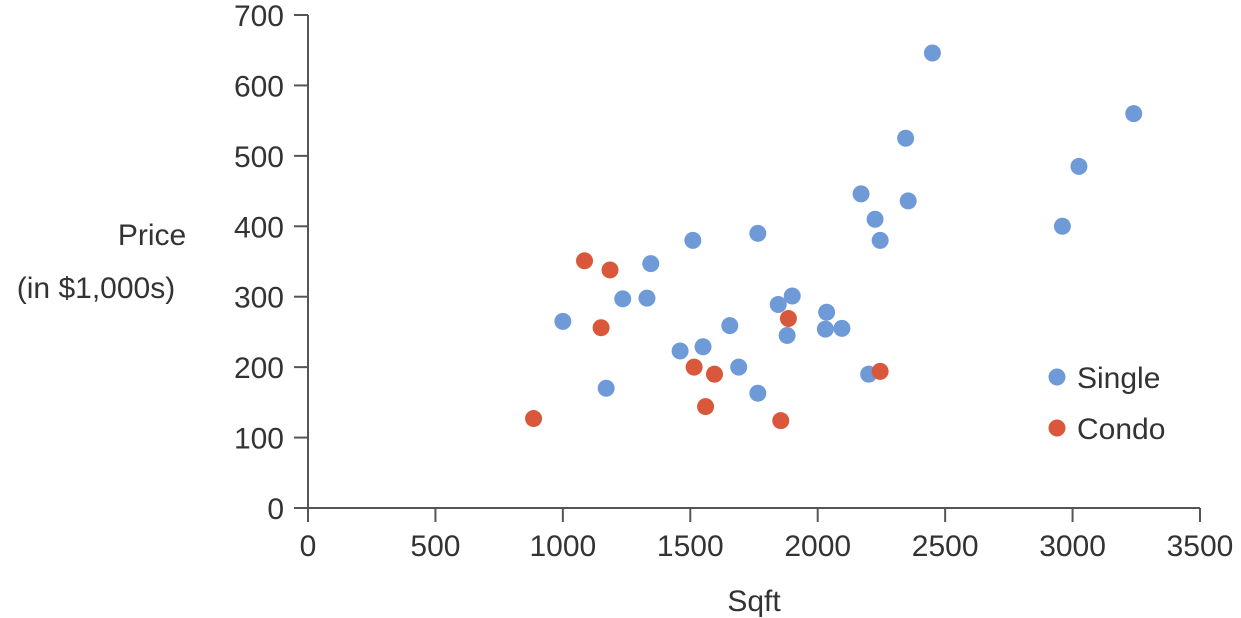 This screenshot has width=1241, height=618. Describe the element at coordinates (1106, 404) in the screenshot. I see `legend: Single Condo` at that location.